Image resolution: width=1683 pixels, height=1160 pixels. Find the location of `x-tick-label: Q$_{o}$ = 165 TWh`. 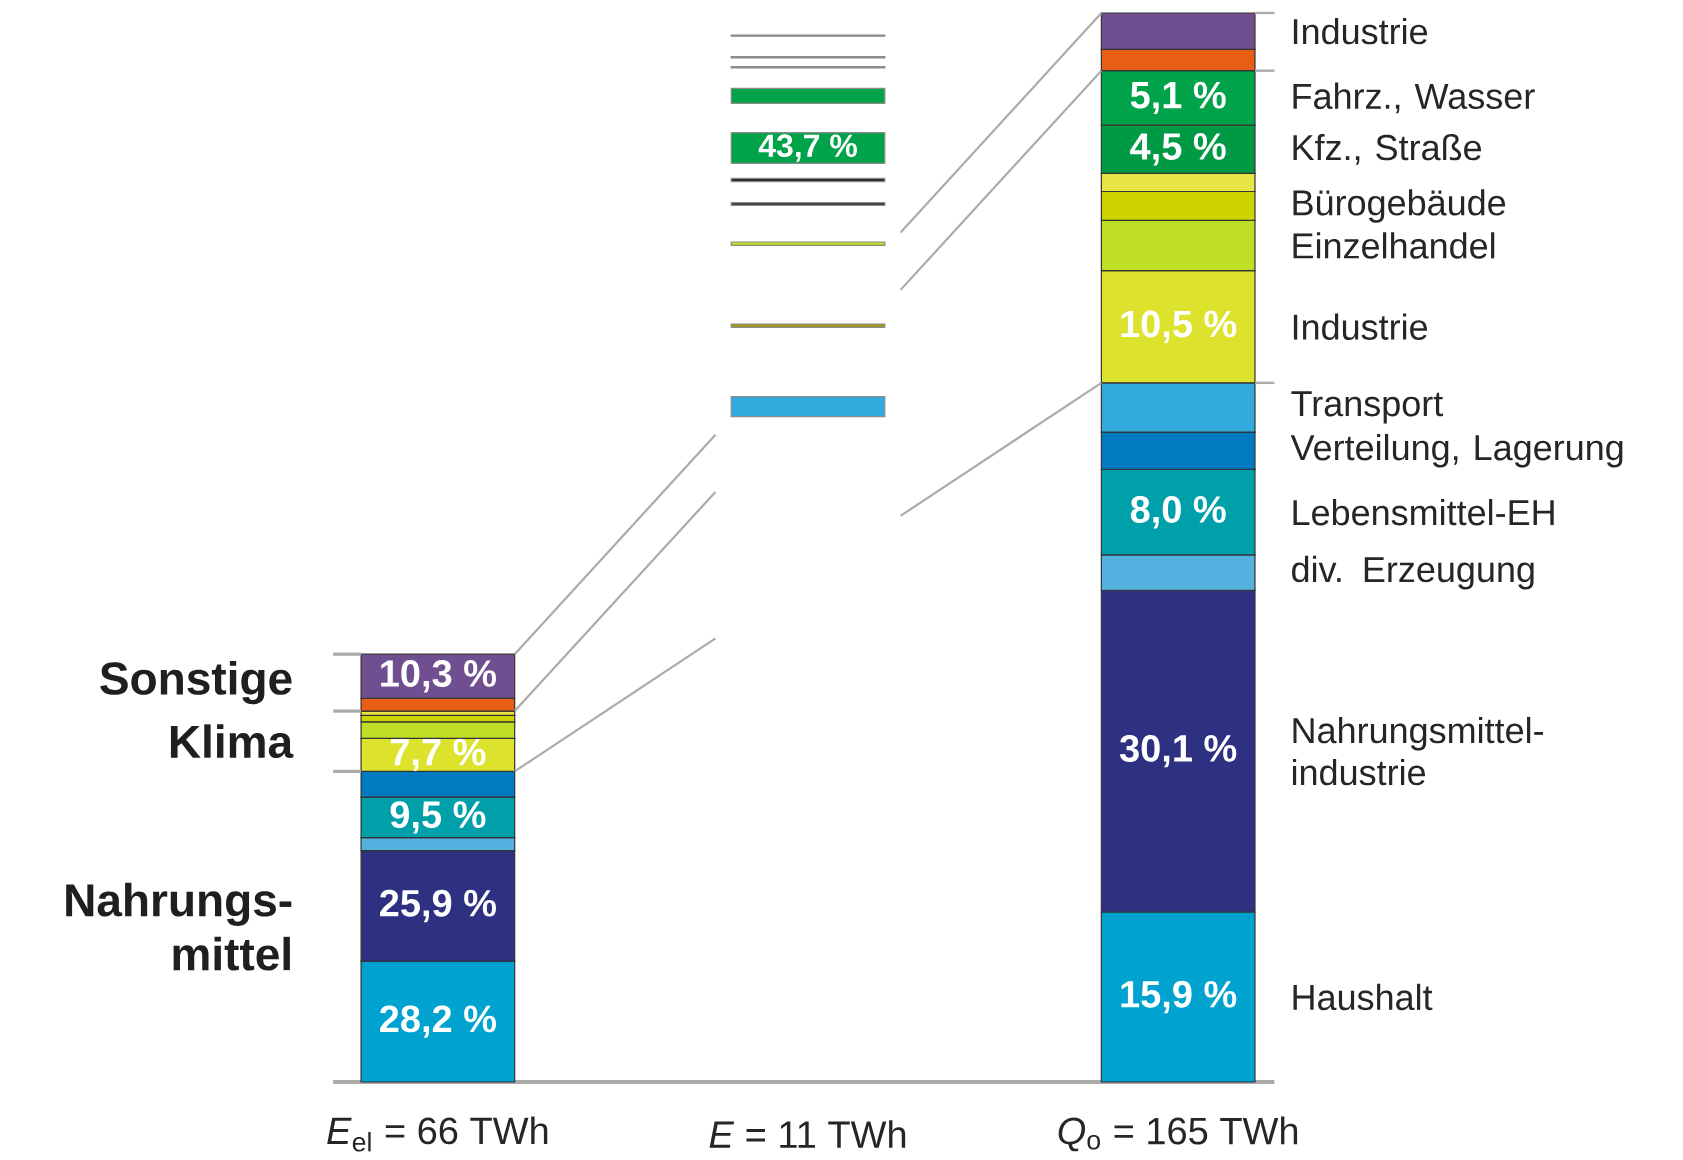

x-tick-label: Q$_{o}$ = 165 TWh is located at coordinates (1178, 1134).